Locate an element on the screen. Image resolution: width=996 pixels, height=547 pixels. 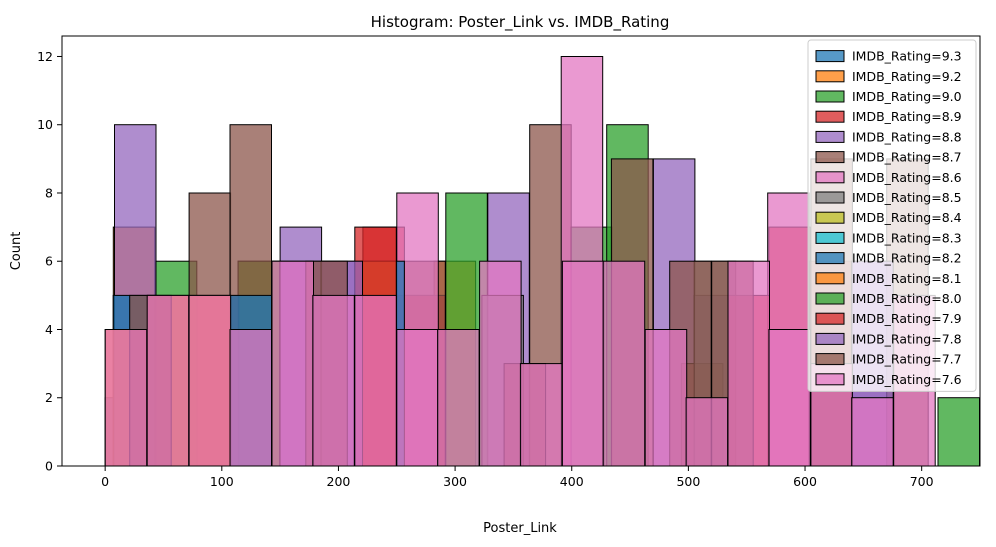
legend-entry-2: IMDB_Rating=9.0 is located at coordinates (907, 96).